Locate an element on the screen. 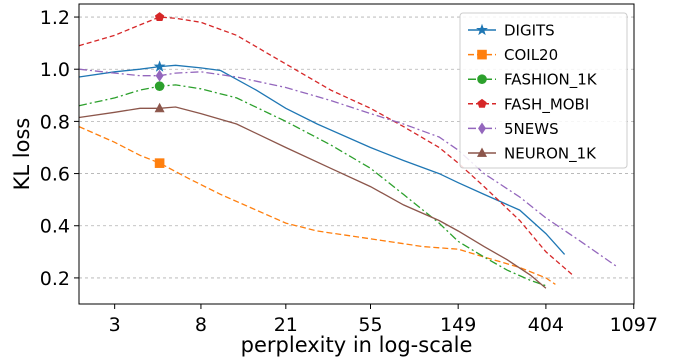  legend-box is located at coordinates (543, 90).